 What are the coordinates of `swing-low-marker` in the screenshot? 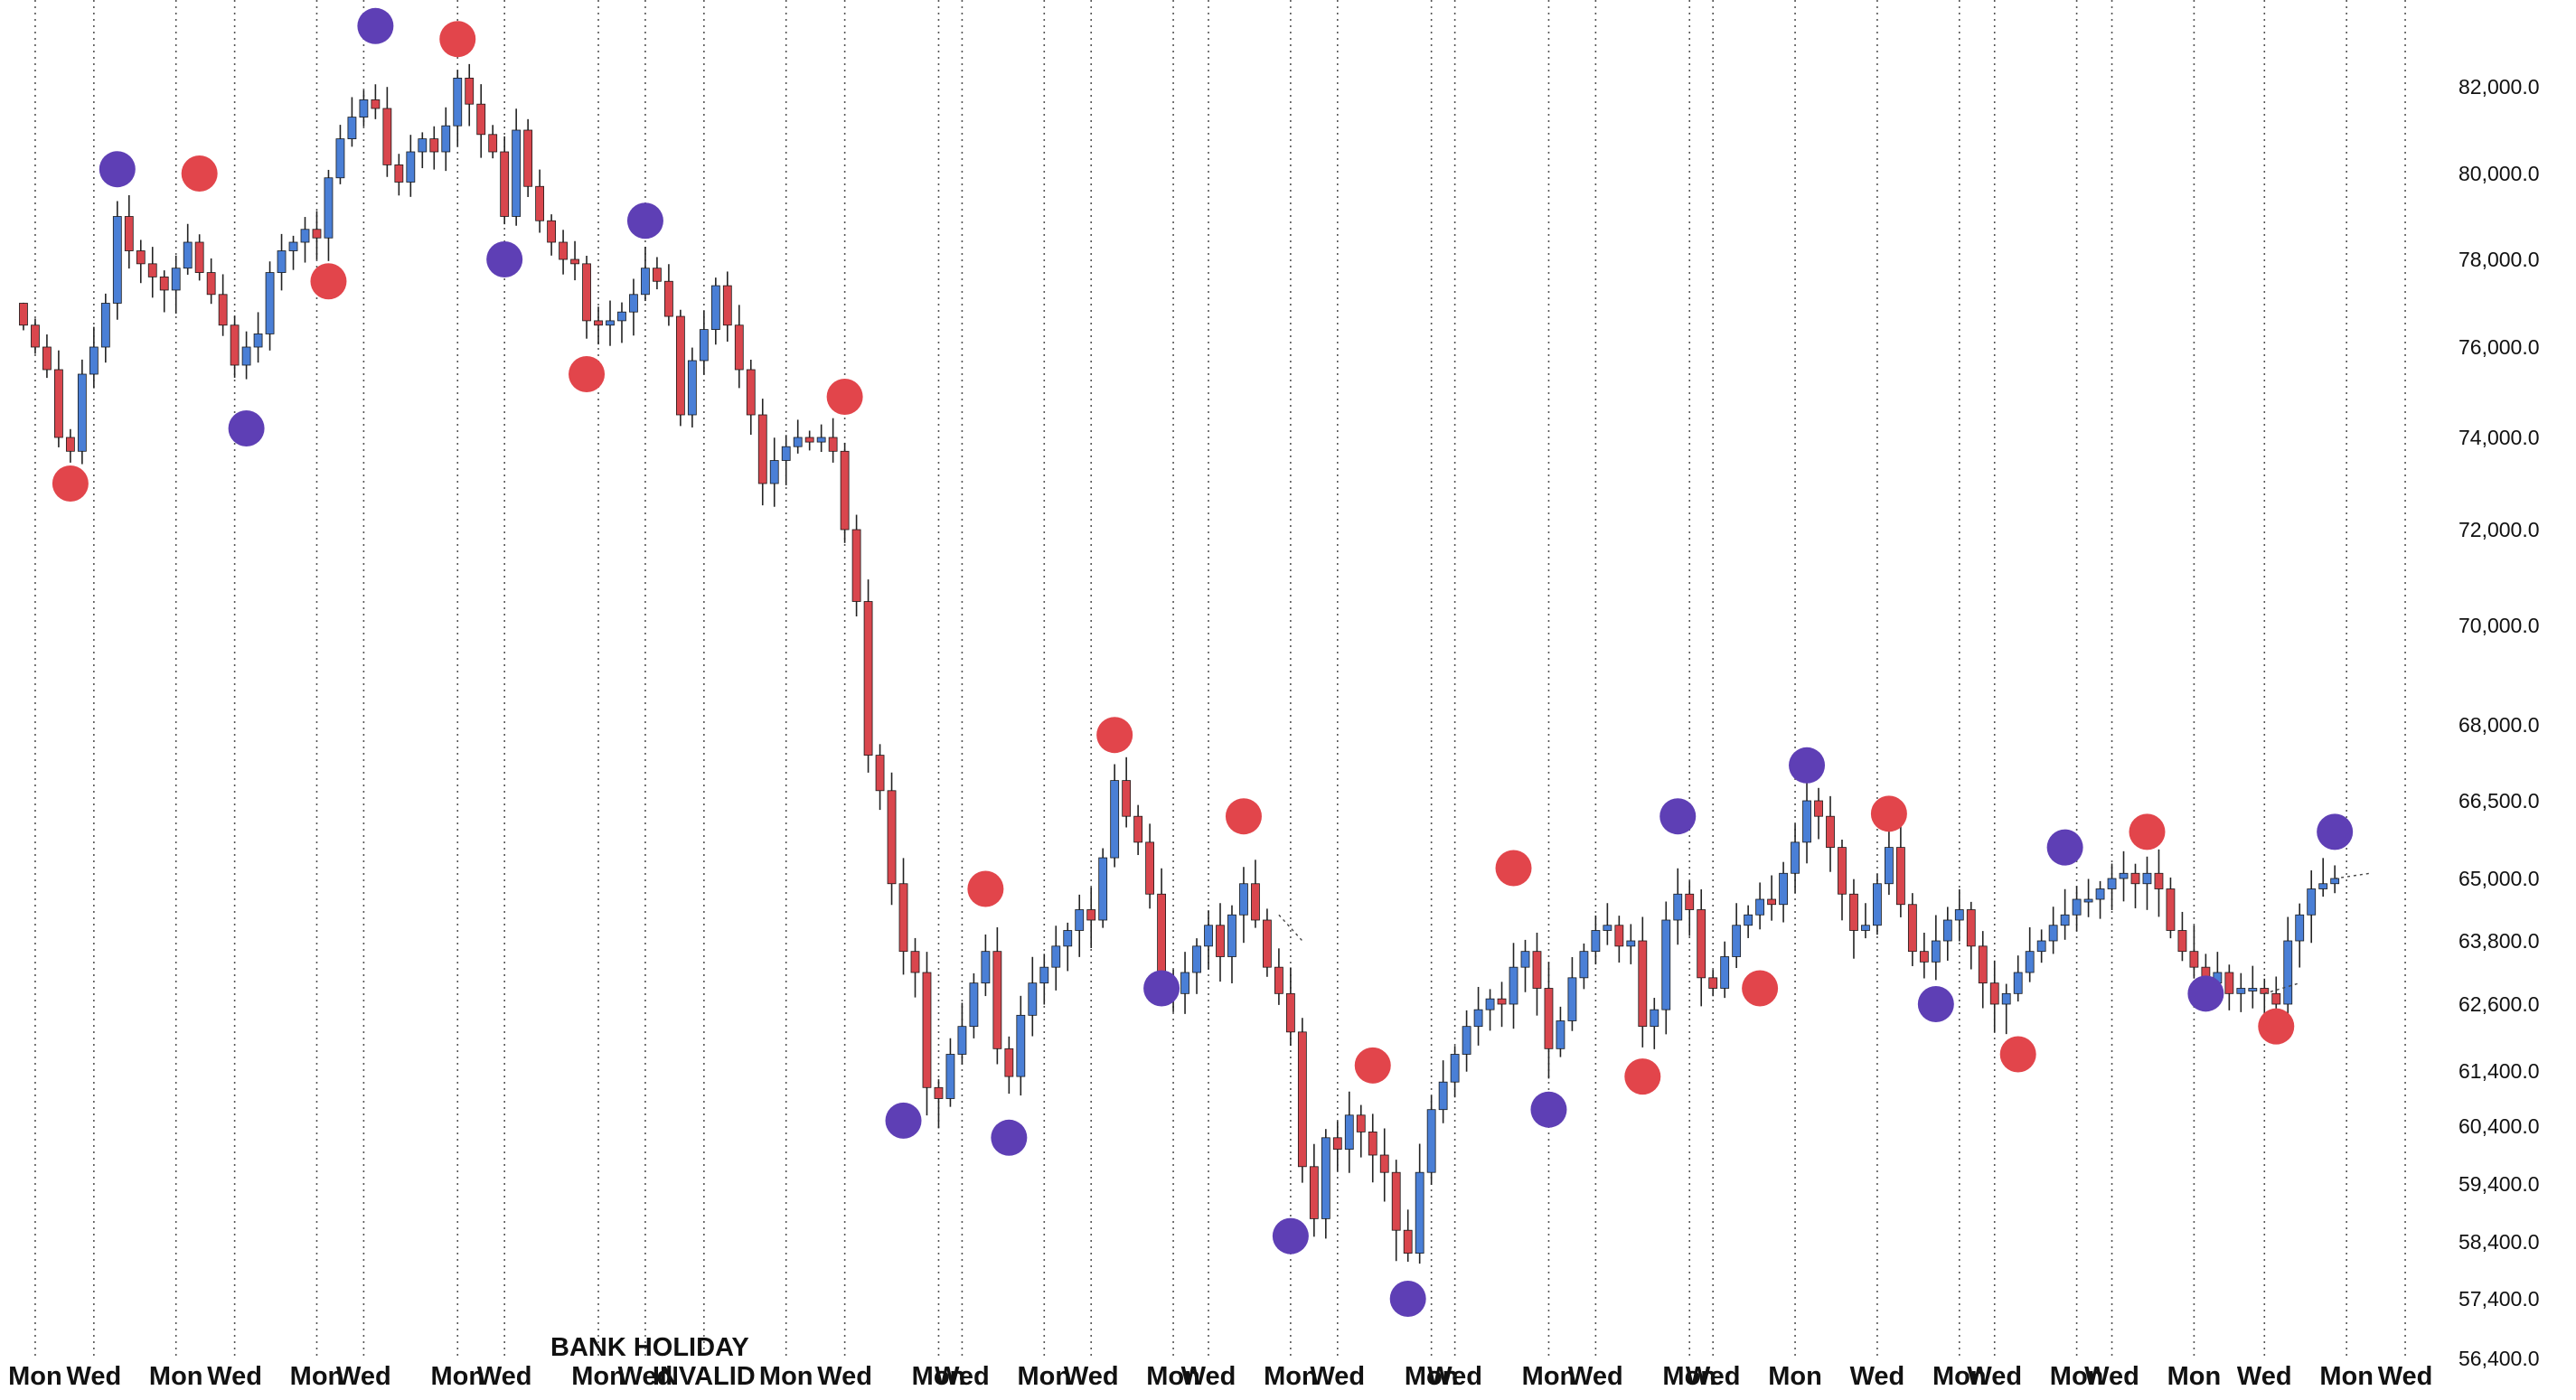 It's located at (247, 428).